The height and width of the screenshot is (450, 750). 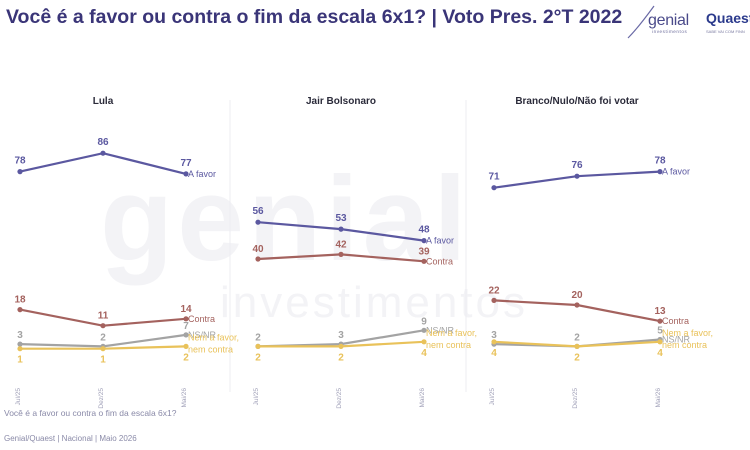 I want to click on watermark-sub: investimentos, so click(x=374, y=302).